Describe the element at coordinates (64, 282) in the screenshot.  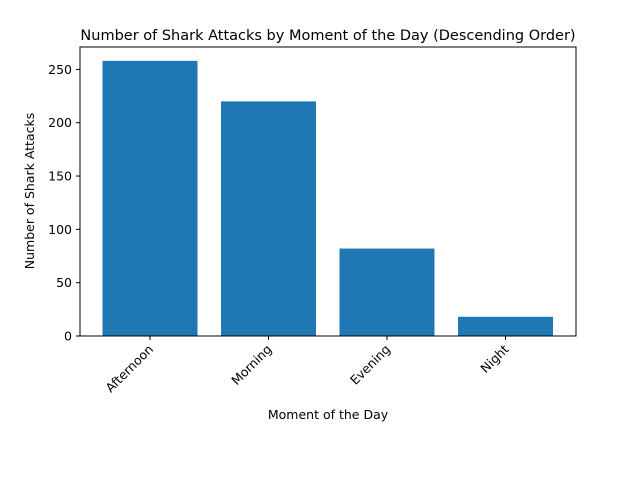
I see `y-tick-label: 50` at that location.